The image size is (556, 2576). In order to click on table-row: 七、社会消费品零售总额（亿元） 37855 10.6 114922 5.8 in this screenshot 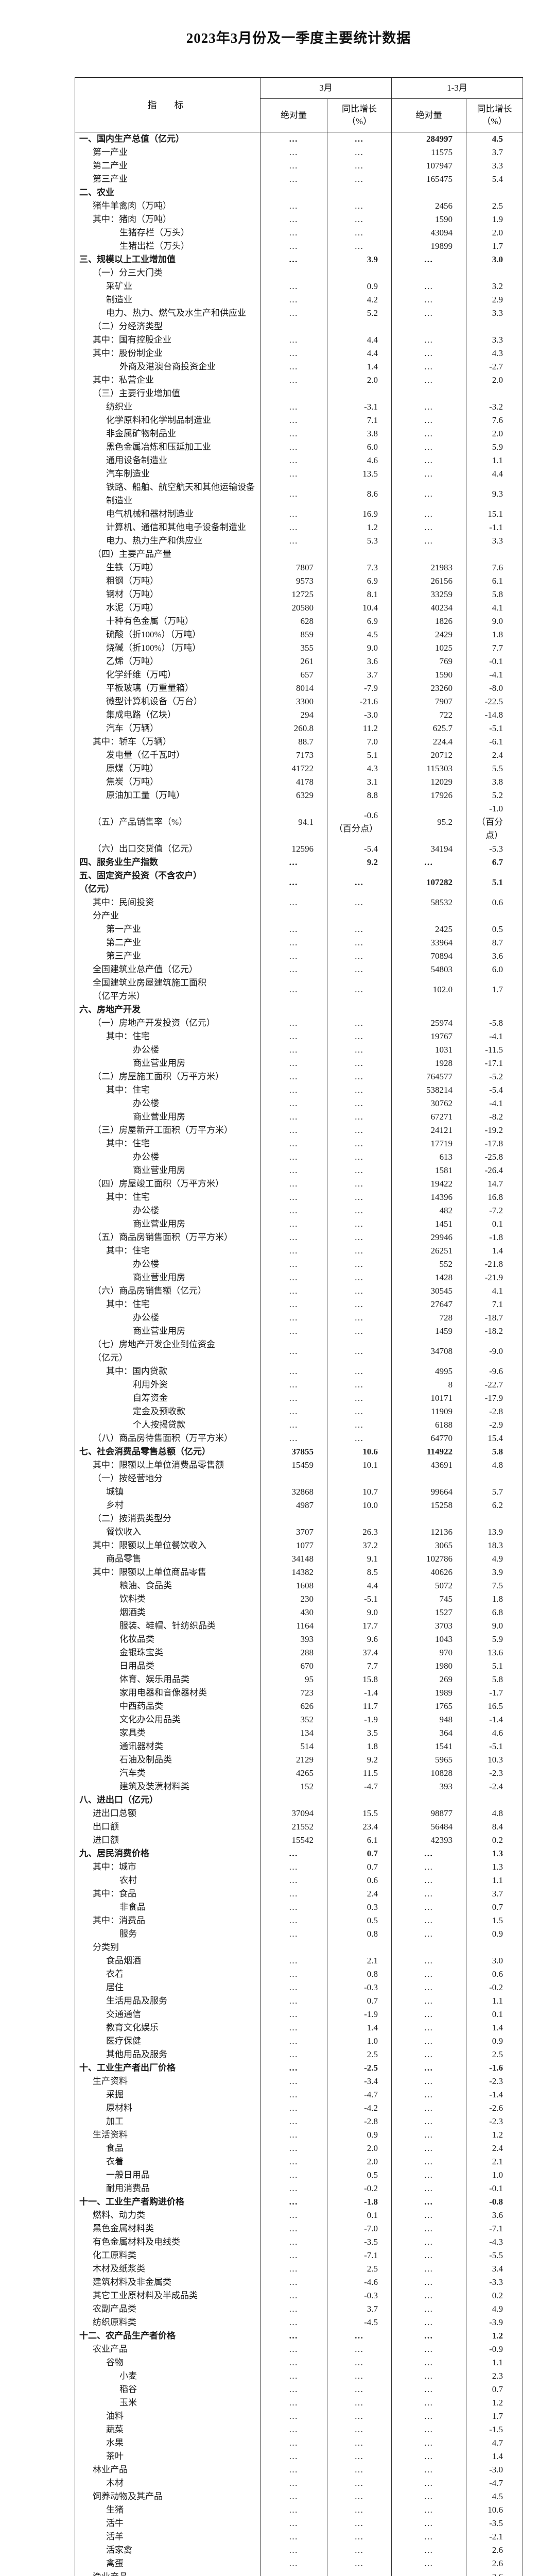, I will do `click(299, 1452)`.